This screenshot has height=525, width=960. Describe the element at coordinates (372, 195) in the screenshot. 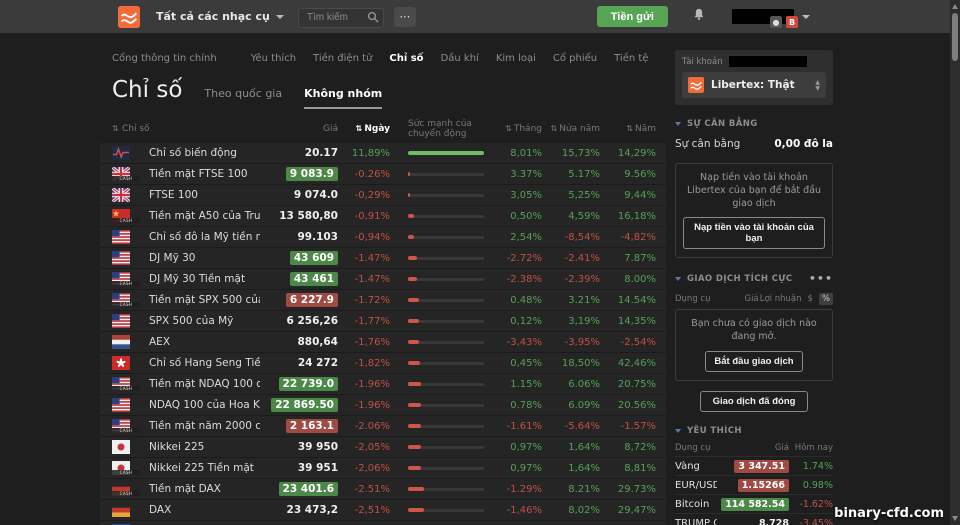

I see `day-change: -0,29%` at that location.